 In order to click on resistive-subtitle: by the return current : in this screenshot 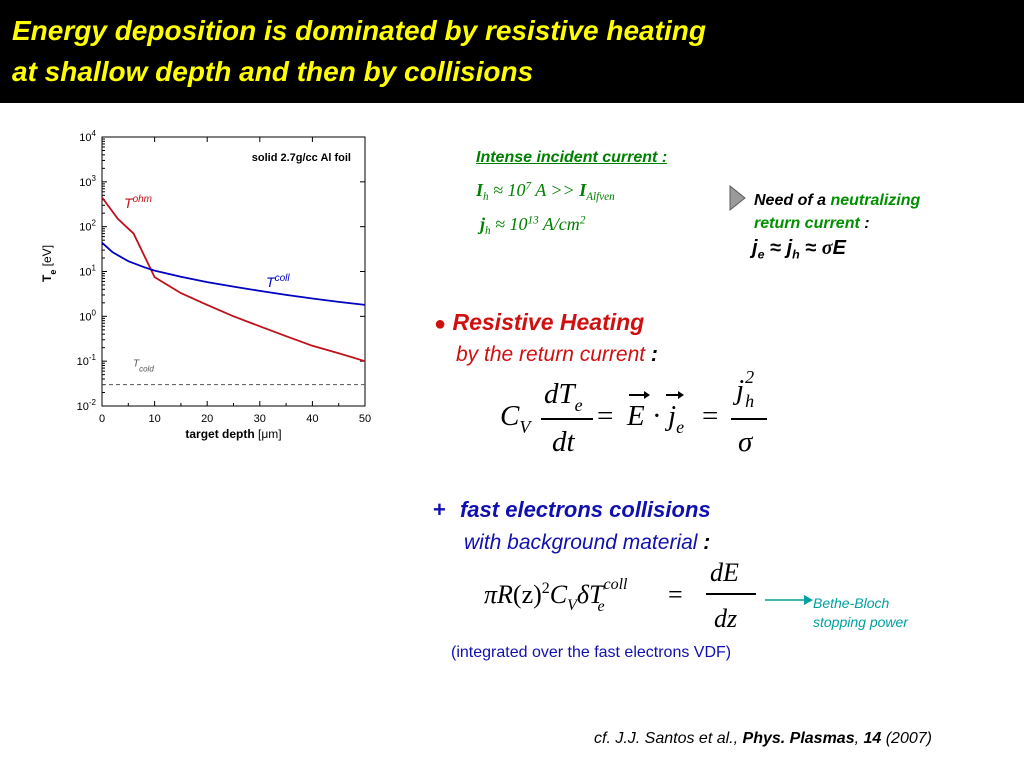, I will do `click(557, 354)`.